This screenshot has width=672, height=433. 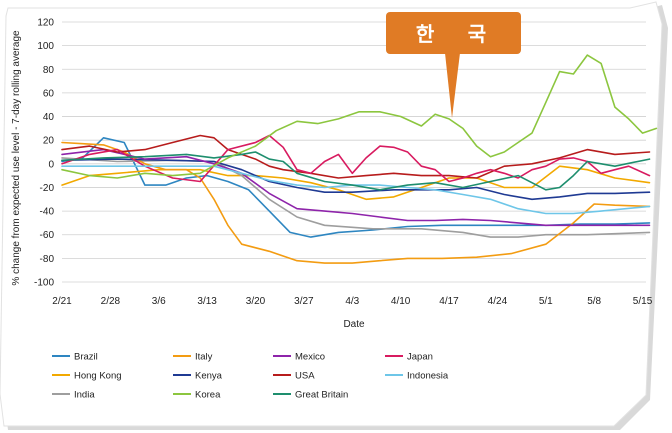 I want to click on series-line-kenya, so click(x=356, y=179).